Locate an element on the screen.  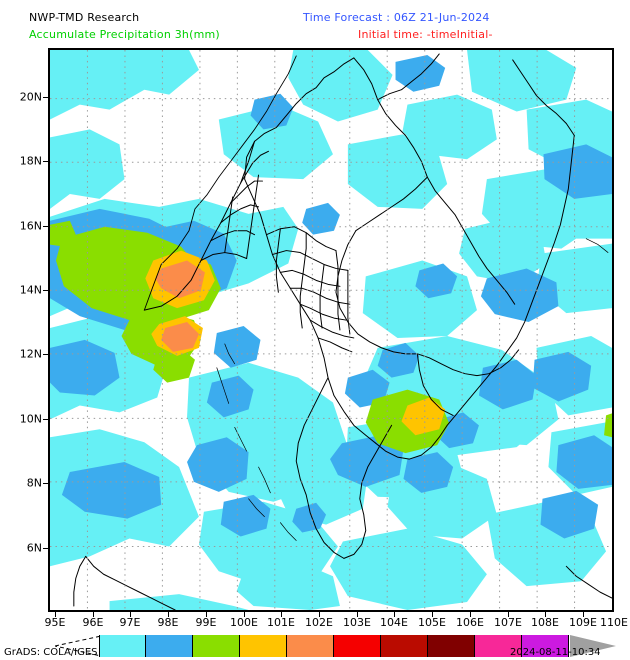
lat-tick-16N: 16N is located at coordinates (30, 226).